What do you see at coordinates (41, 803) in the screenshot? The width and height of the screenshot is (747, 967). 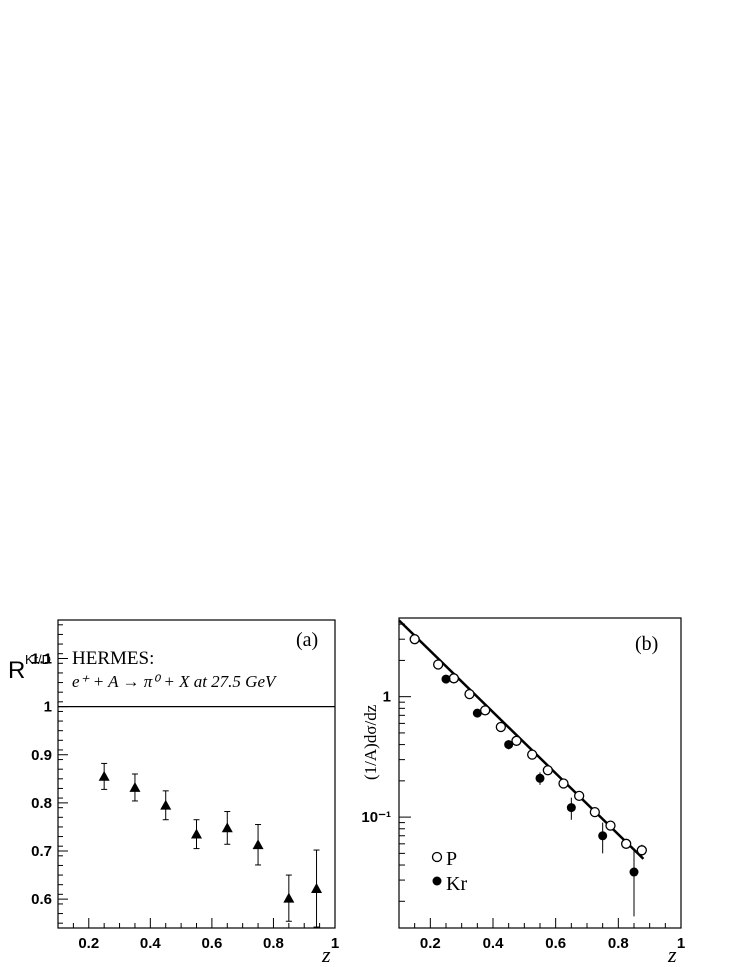 I see `panel-a-ytick-label: 0.8` at bounding box center [41, 803].